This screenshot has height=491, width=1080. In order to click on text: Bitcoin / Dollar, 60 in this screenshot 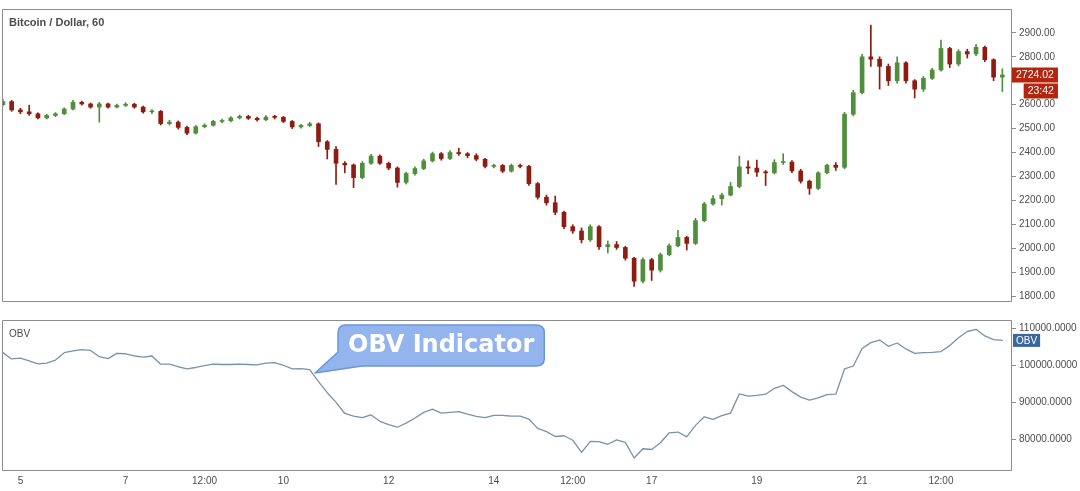, I will do `click(57, 22)`.